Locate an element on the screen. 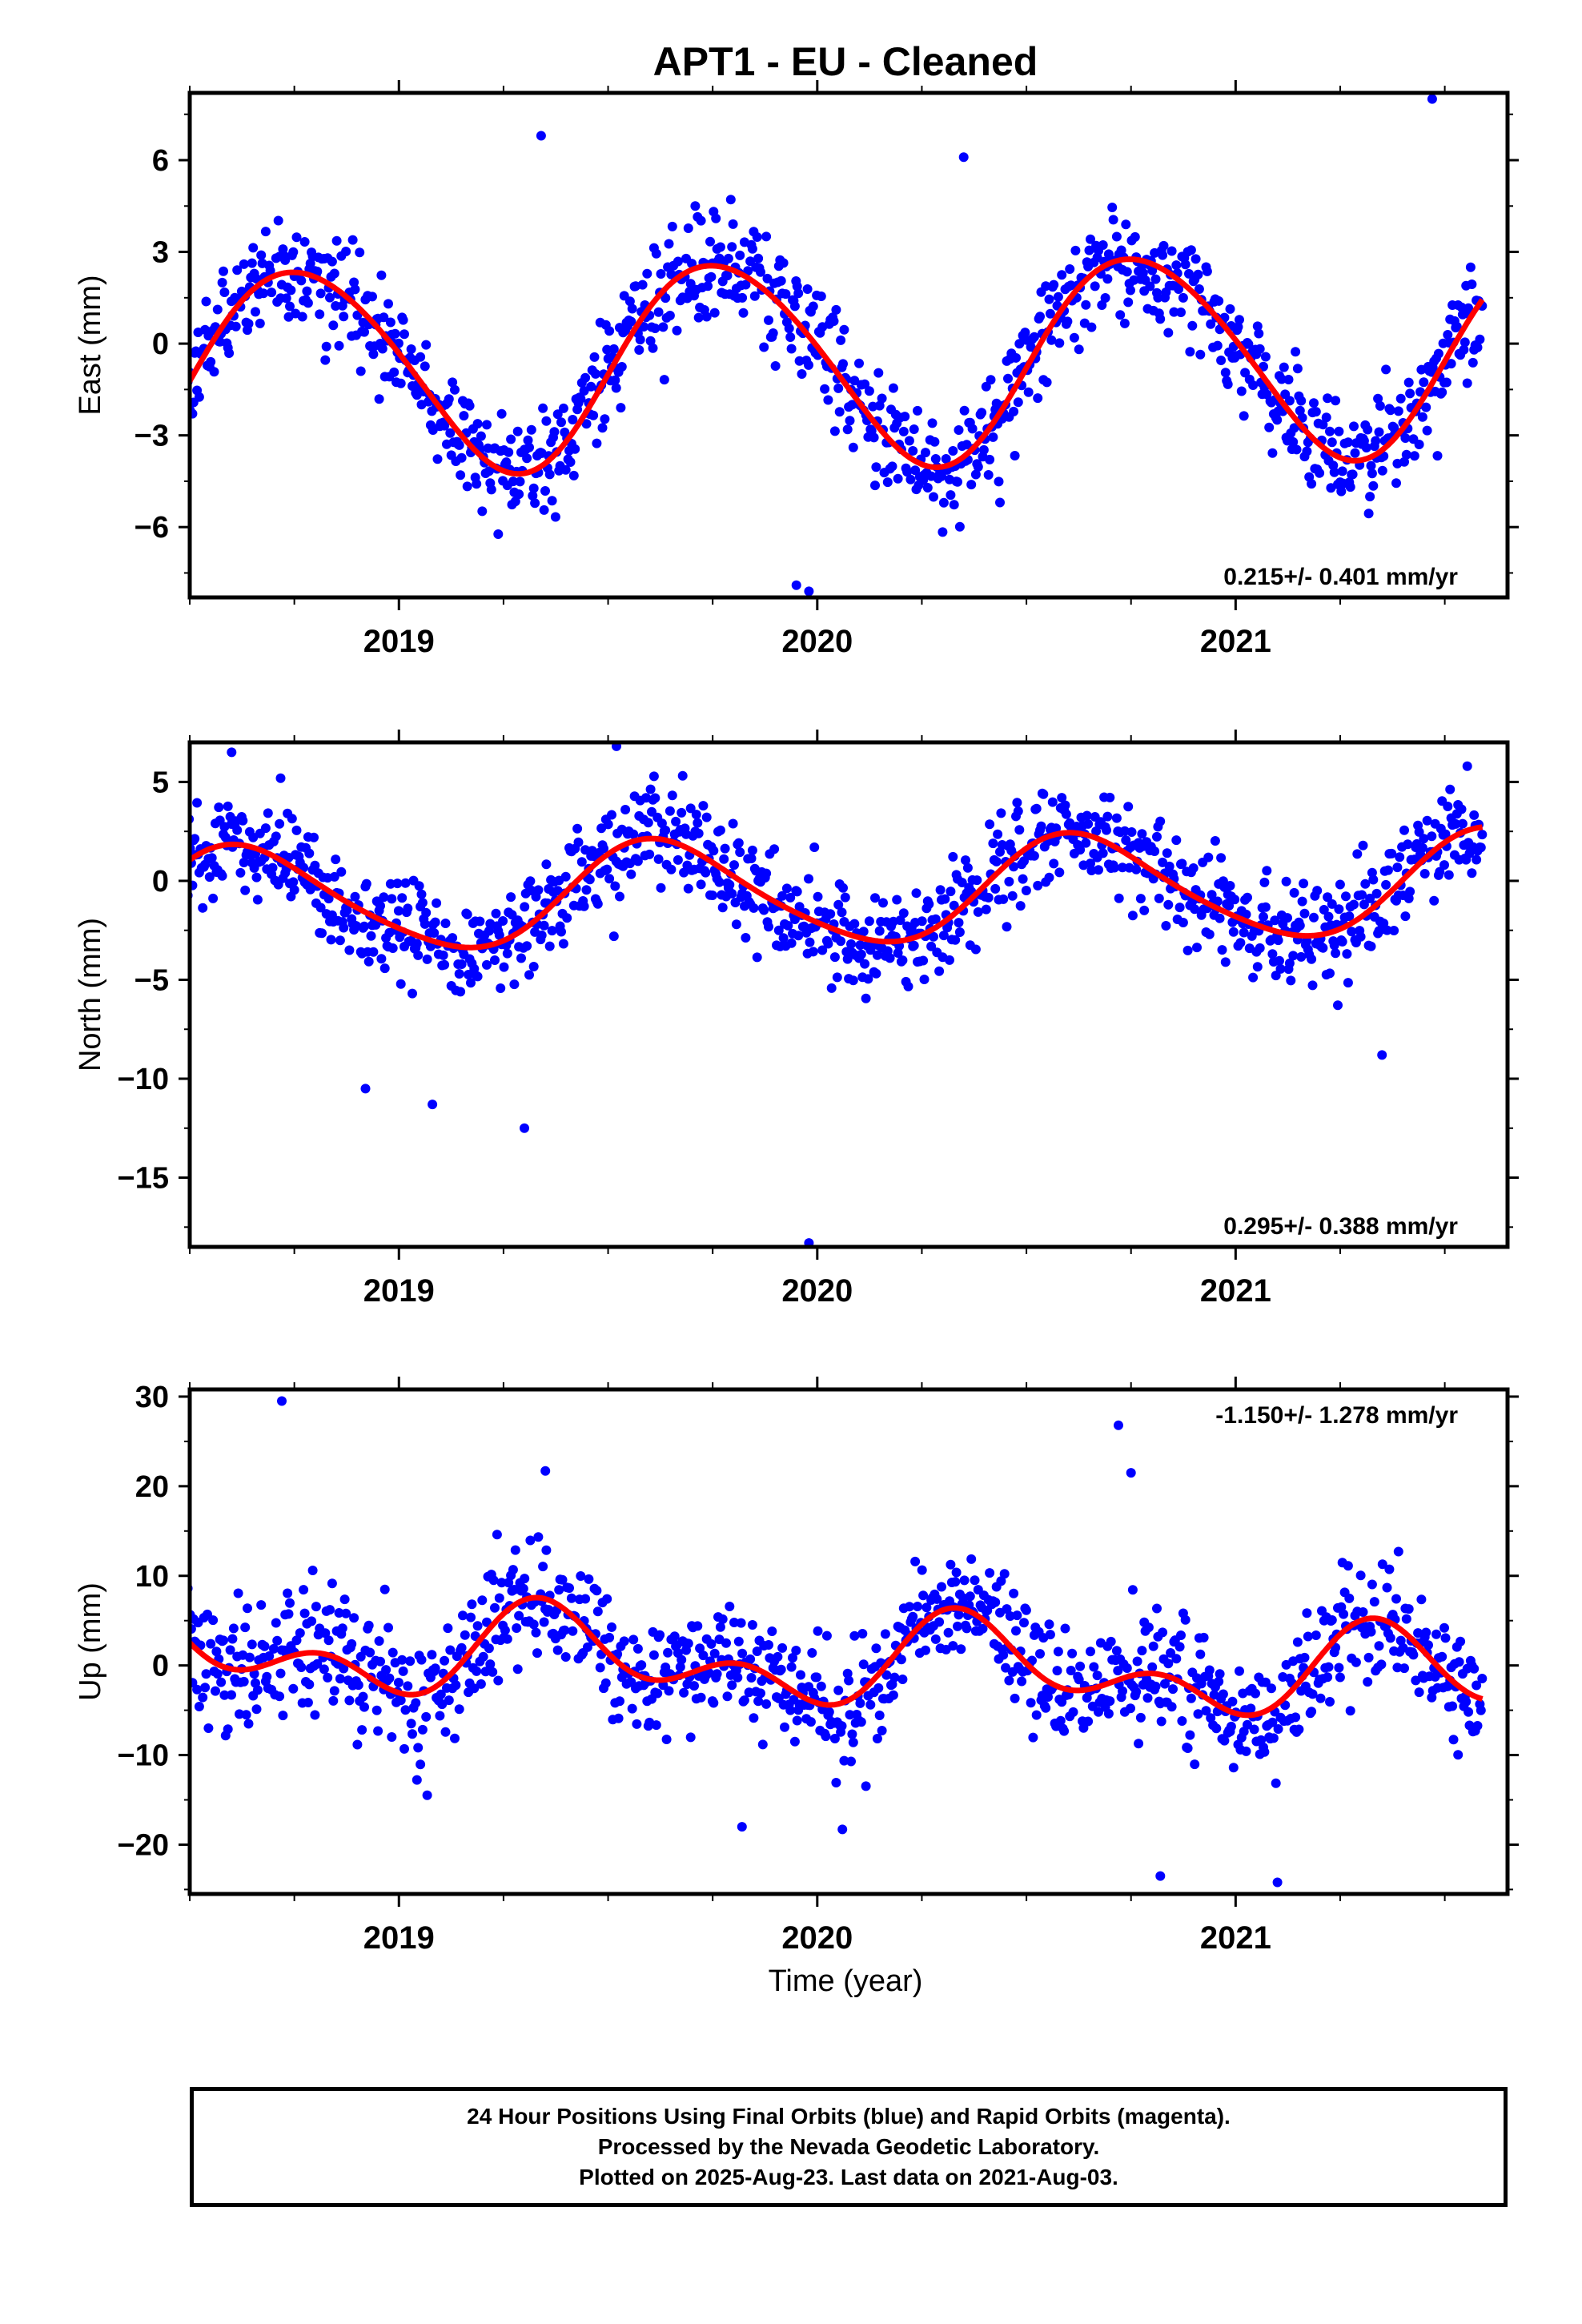  north-model-curve is located at coordinates (837, 887).